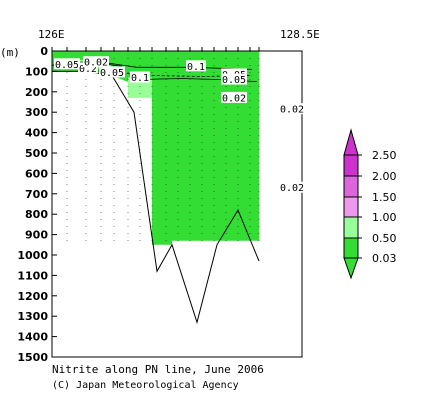  Describe the element at coordinates (32, 296) in the screenshot. I see `y-tick-label: 1200` at that location.